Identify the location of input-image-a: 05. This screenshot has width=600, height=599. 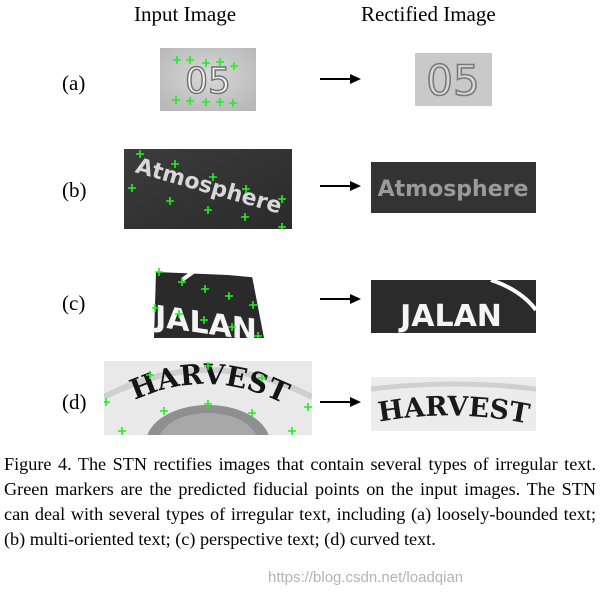
(208, 79).